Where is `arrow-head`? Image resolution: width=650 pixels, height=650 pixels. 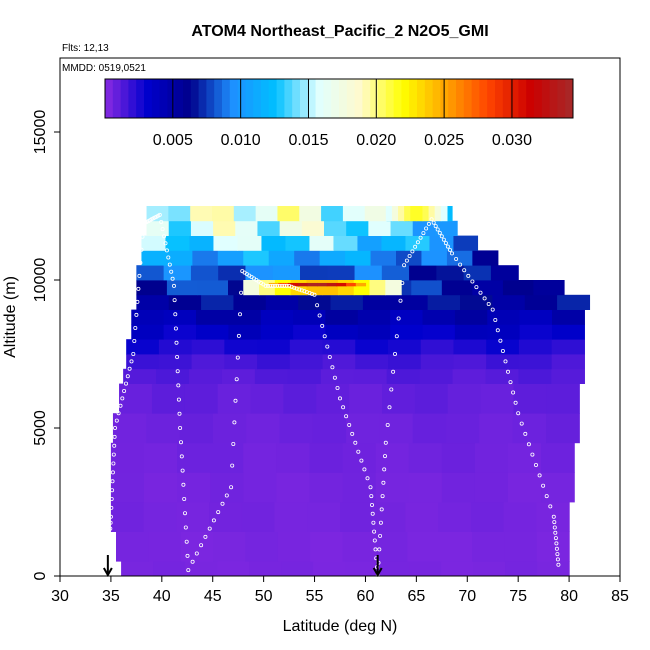
arrow-head is located at coordinates (377, 572).